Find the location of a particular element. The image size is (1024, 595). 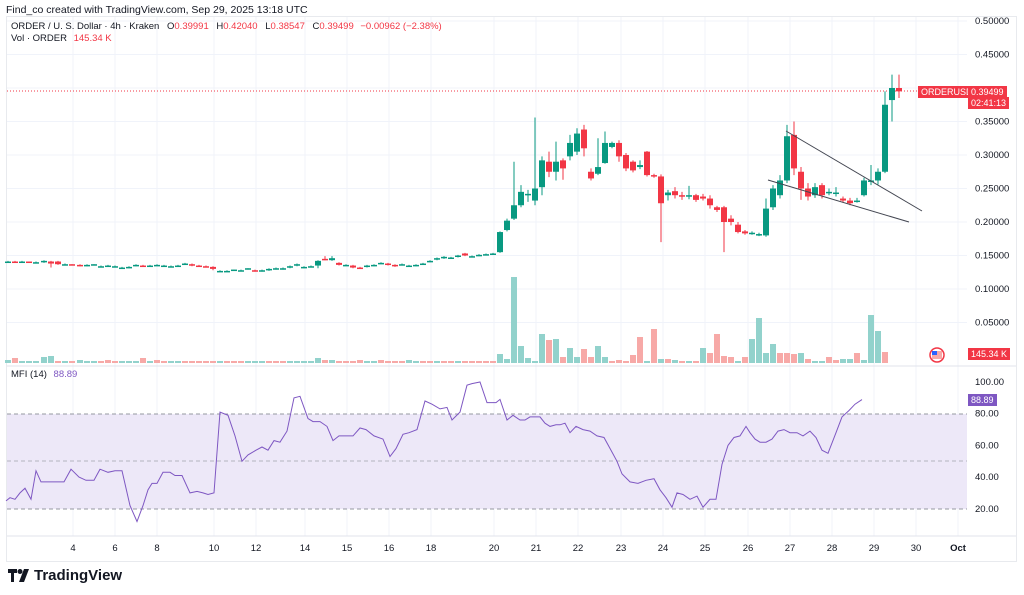

tradingview-logo: TradingView is located at coordinates (65, 575).